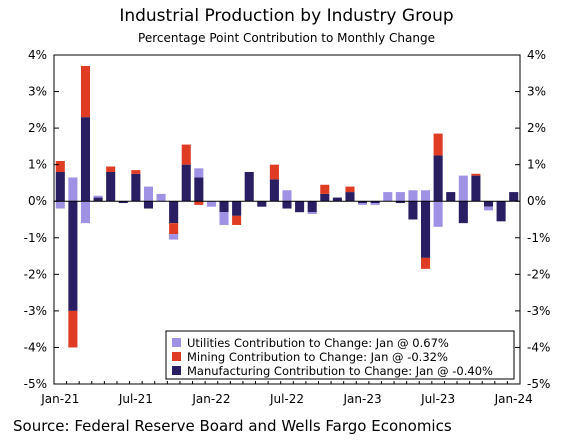 Image resolution: width=573 pixels, height=446 pixels. I want to click on ytick-left-label: 3%, so click(37, 92).